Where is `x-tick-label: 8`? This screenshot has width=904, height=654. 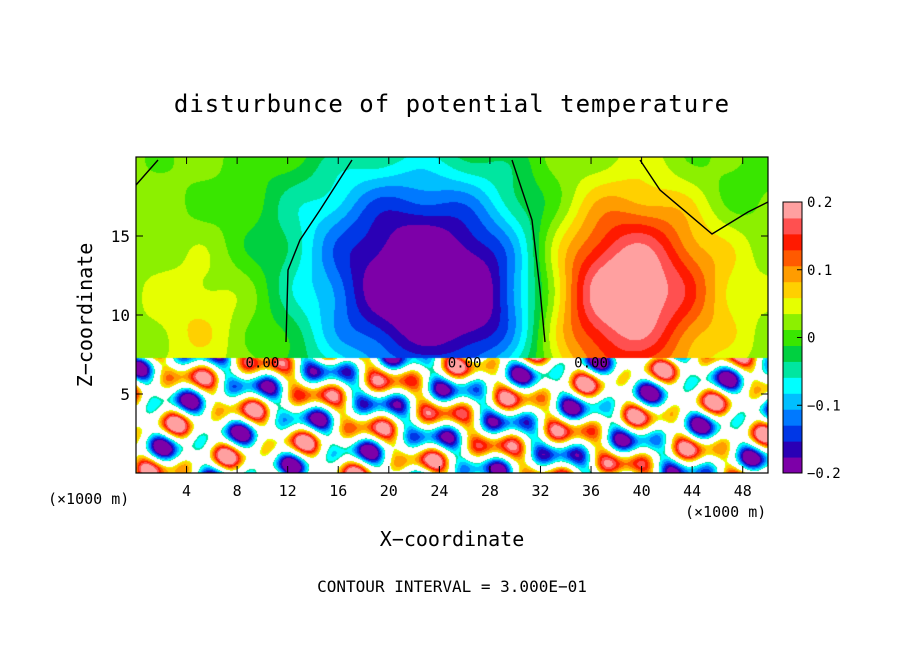 x-tick-label: 8 is located at coordinates (237, 491).